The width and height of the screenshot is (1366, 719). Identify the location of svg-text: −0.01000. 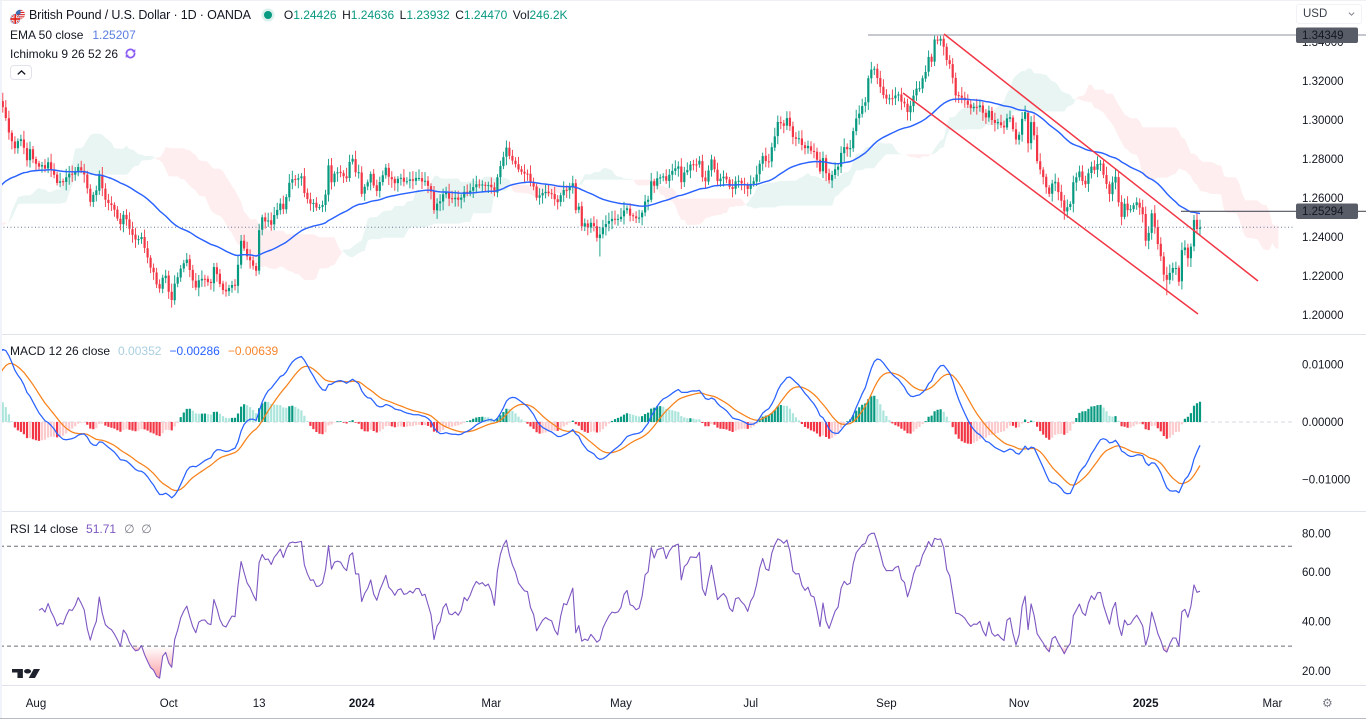
(1326, 481).